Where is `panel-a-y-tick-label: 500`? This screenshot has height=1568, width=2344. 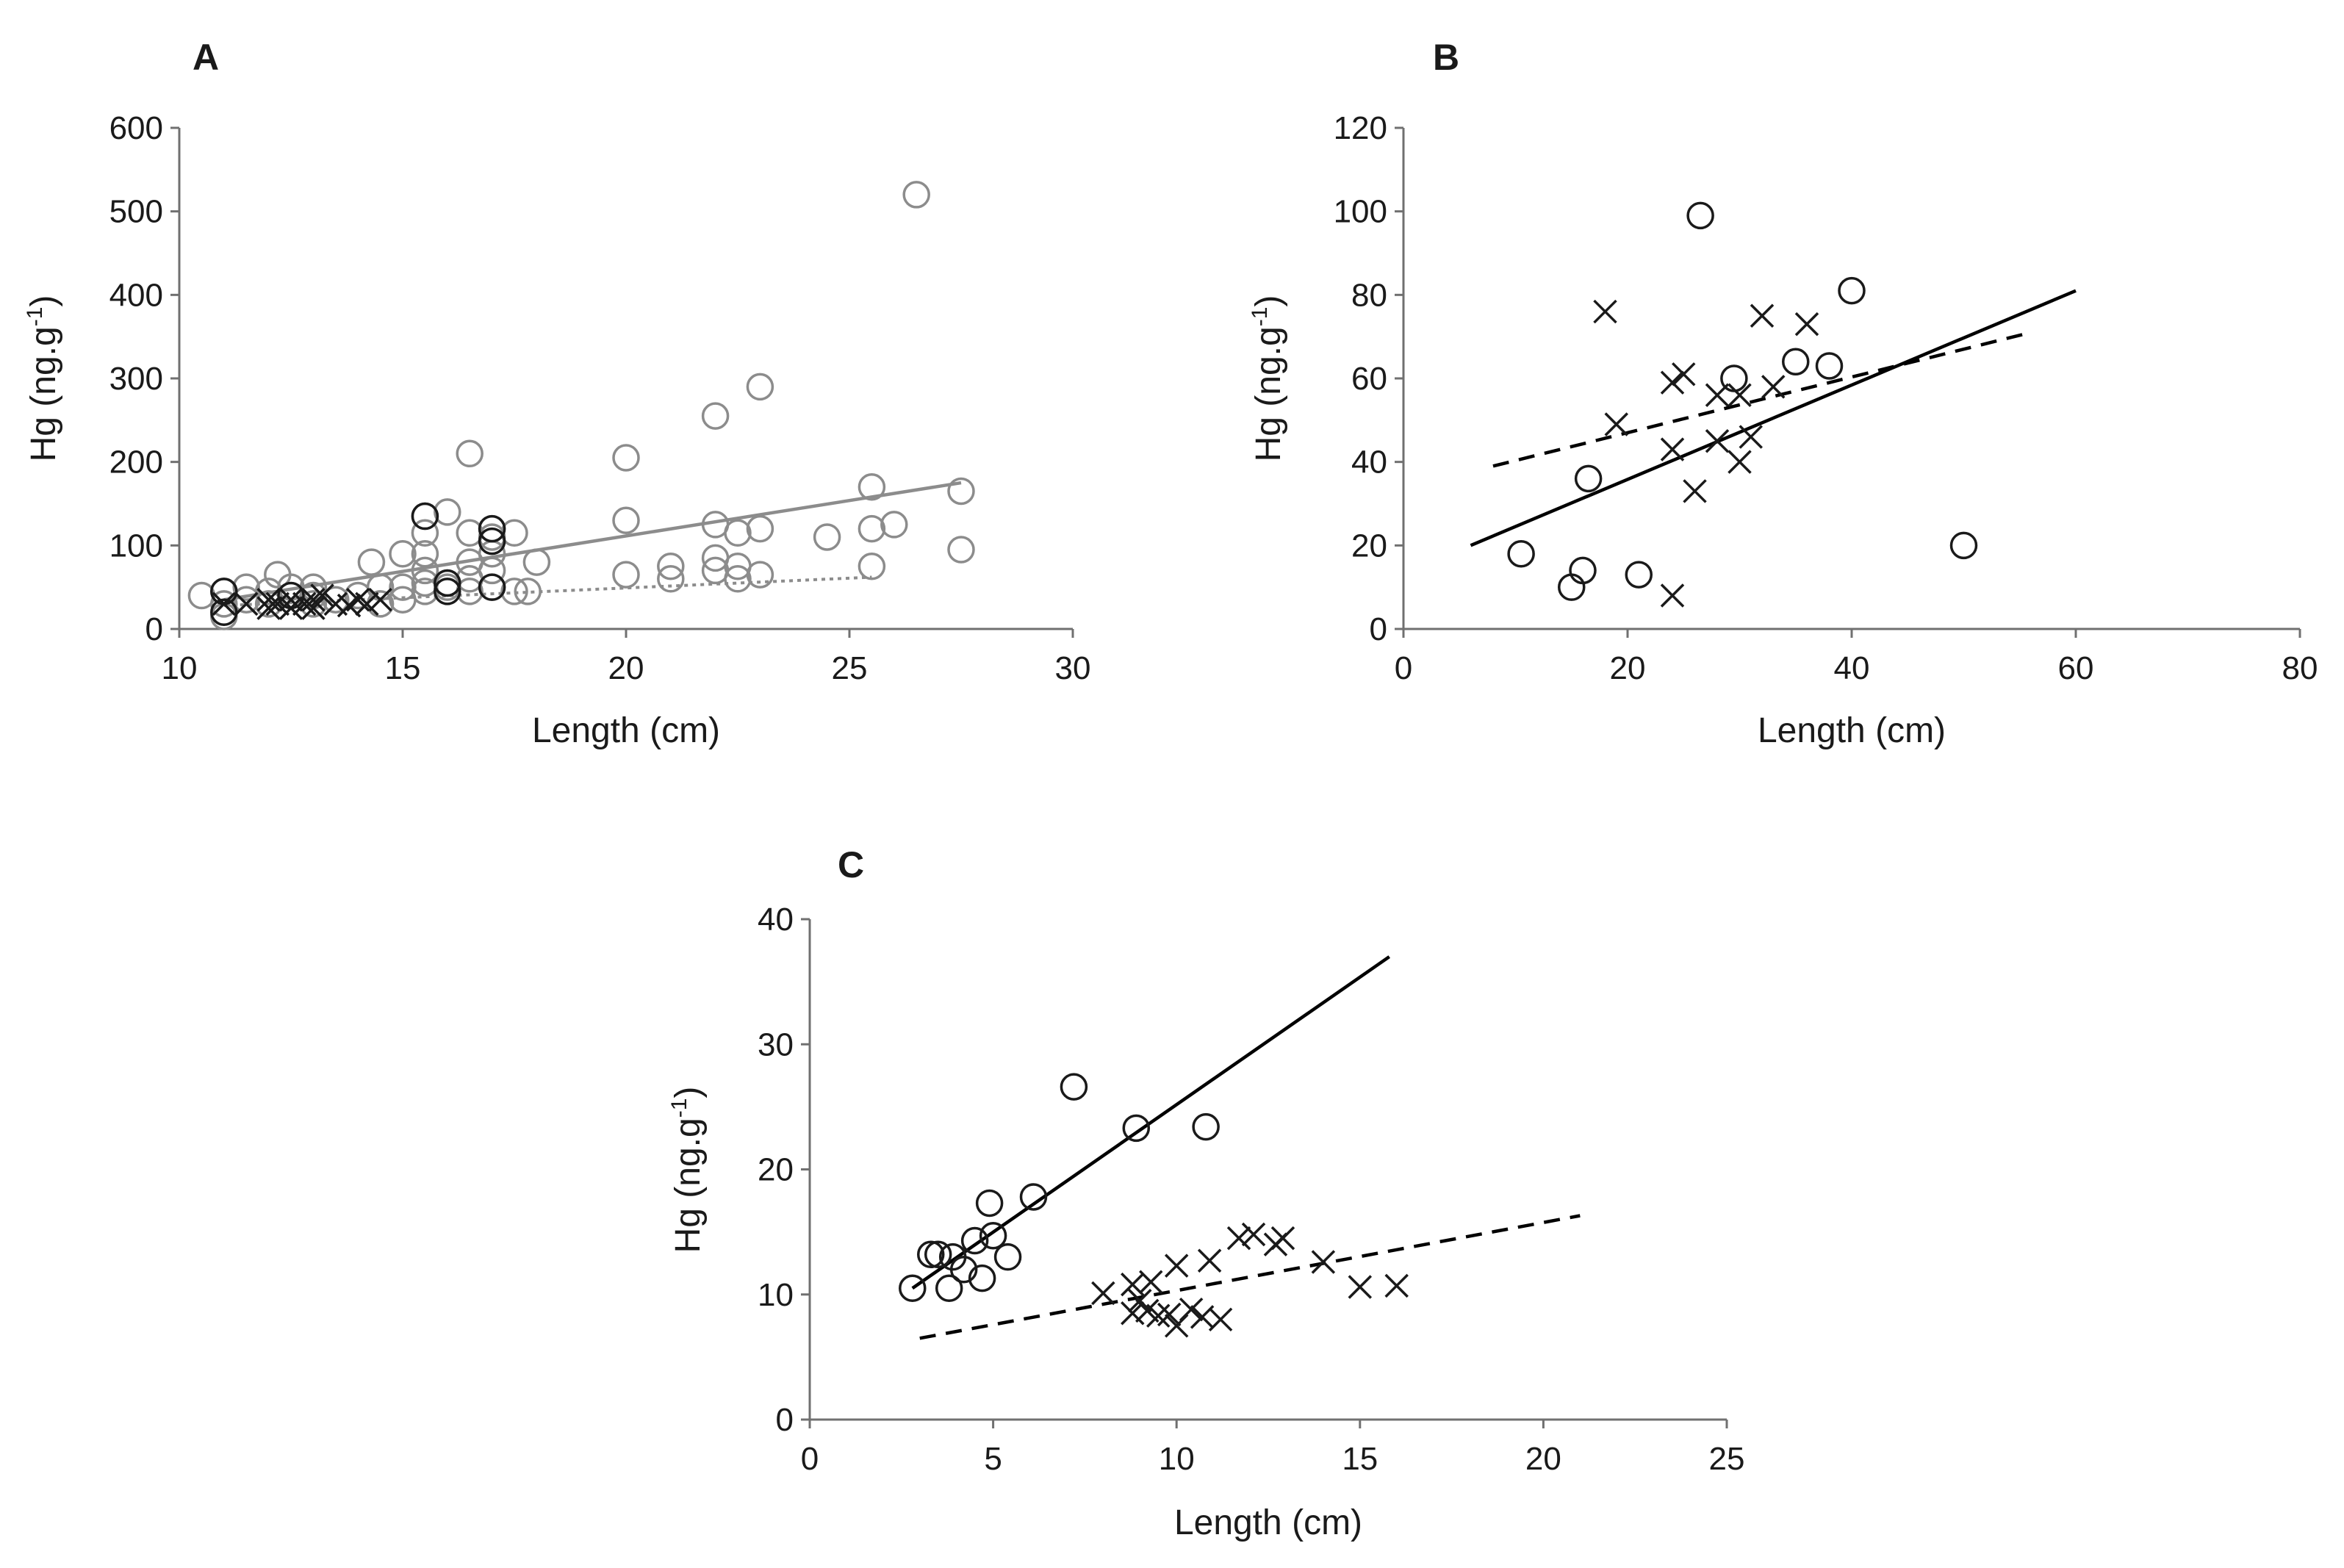 panel-a-y-tick-label: 500 is located at coordinates (136, 212).